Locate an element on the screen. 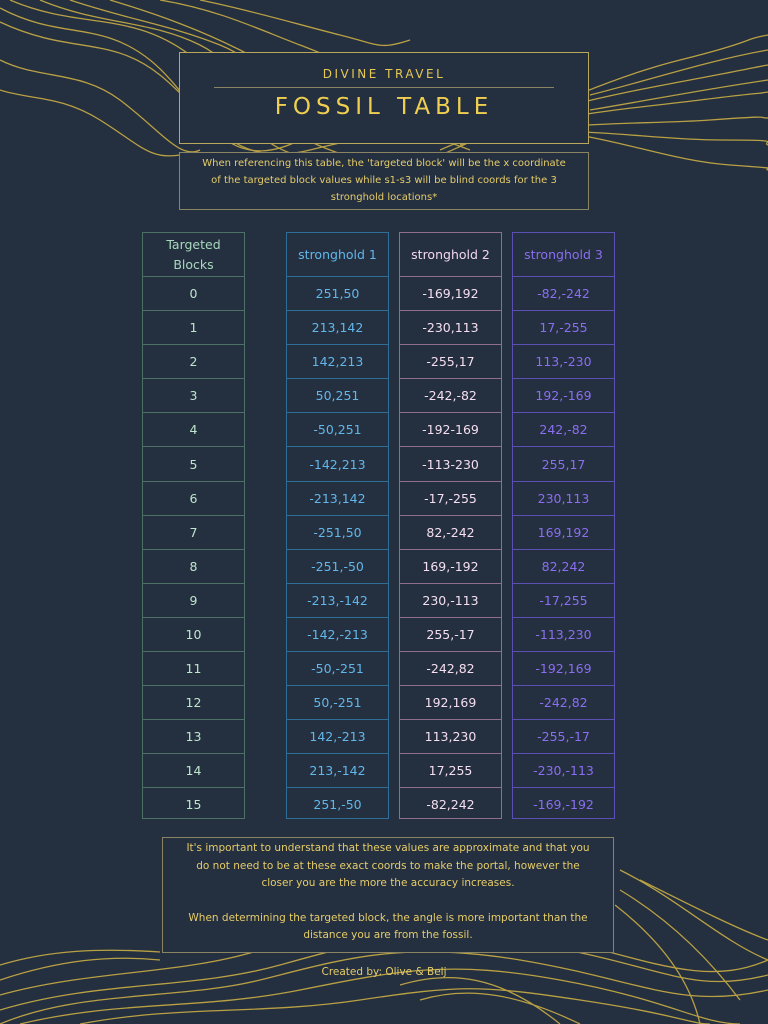 This screenshot has width=768, height=1024. s2-coord-cell: 230,-113 is located at coordinates (450, 599).